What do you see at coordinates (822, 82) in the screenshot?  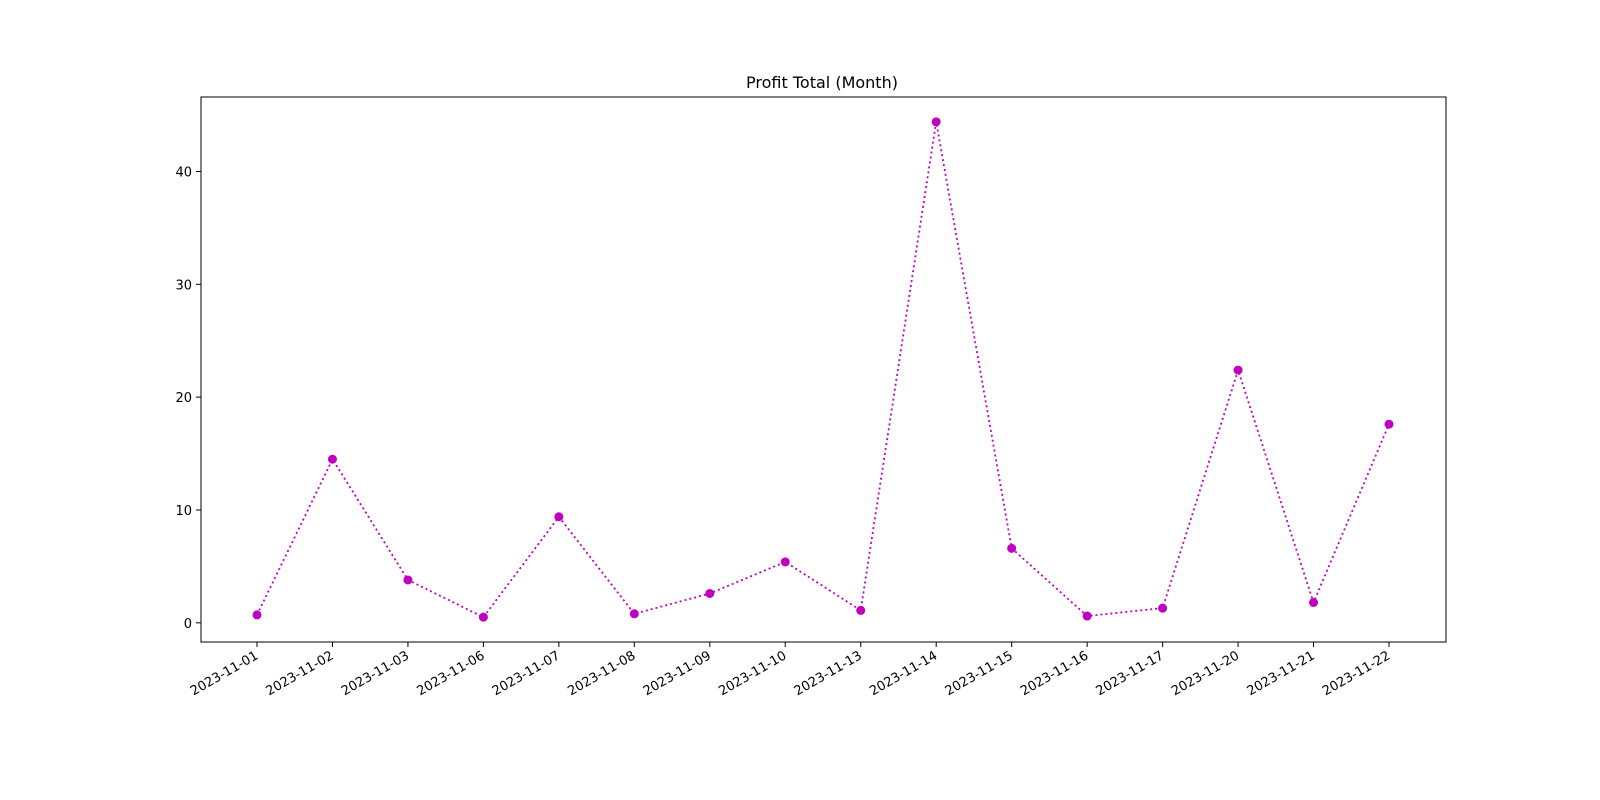 I see `chart-title: Profit Total (Month)` at bounding box center [822, 82].